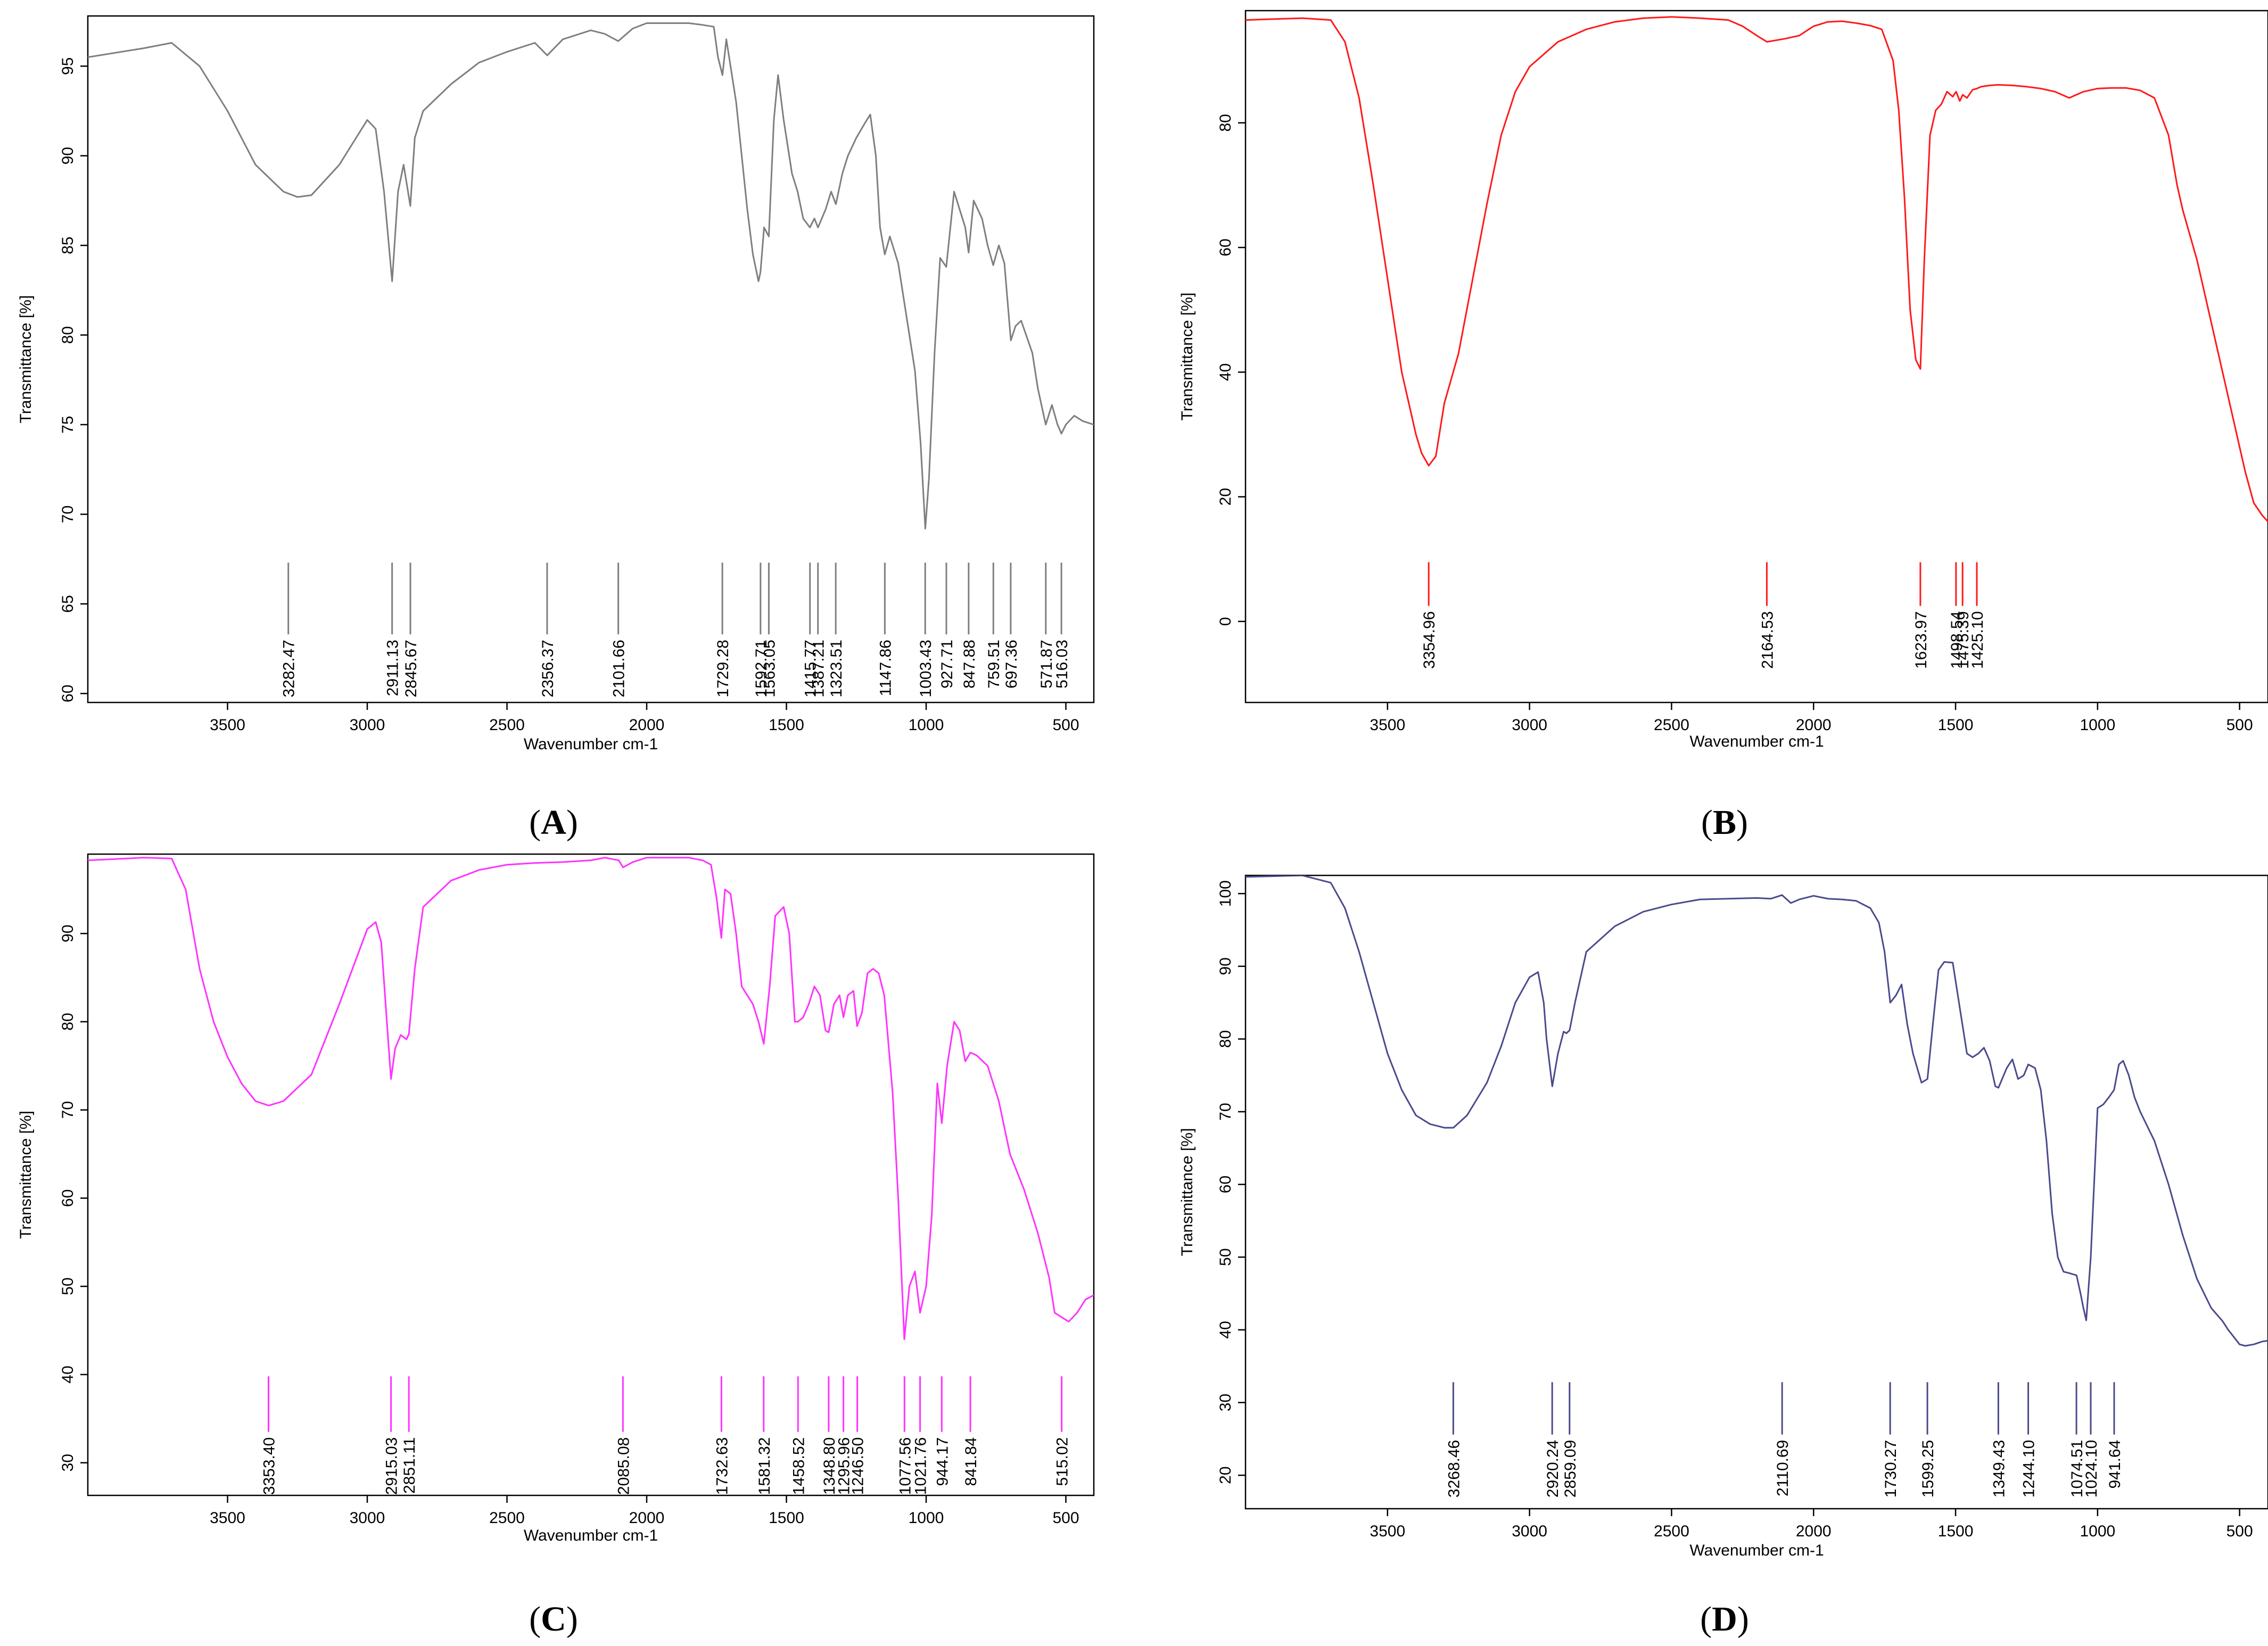 Image resolution: width=2268 pixels, height=1646 pixels. Describe the element at coordinates (507, 725) in the screenshot. I see `chart-a-x-tick-label: 2500` at that location.